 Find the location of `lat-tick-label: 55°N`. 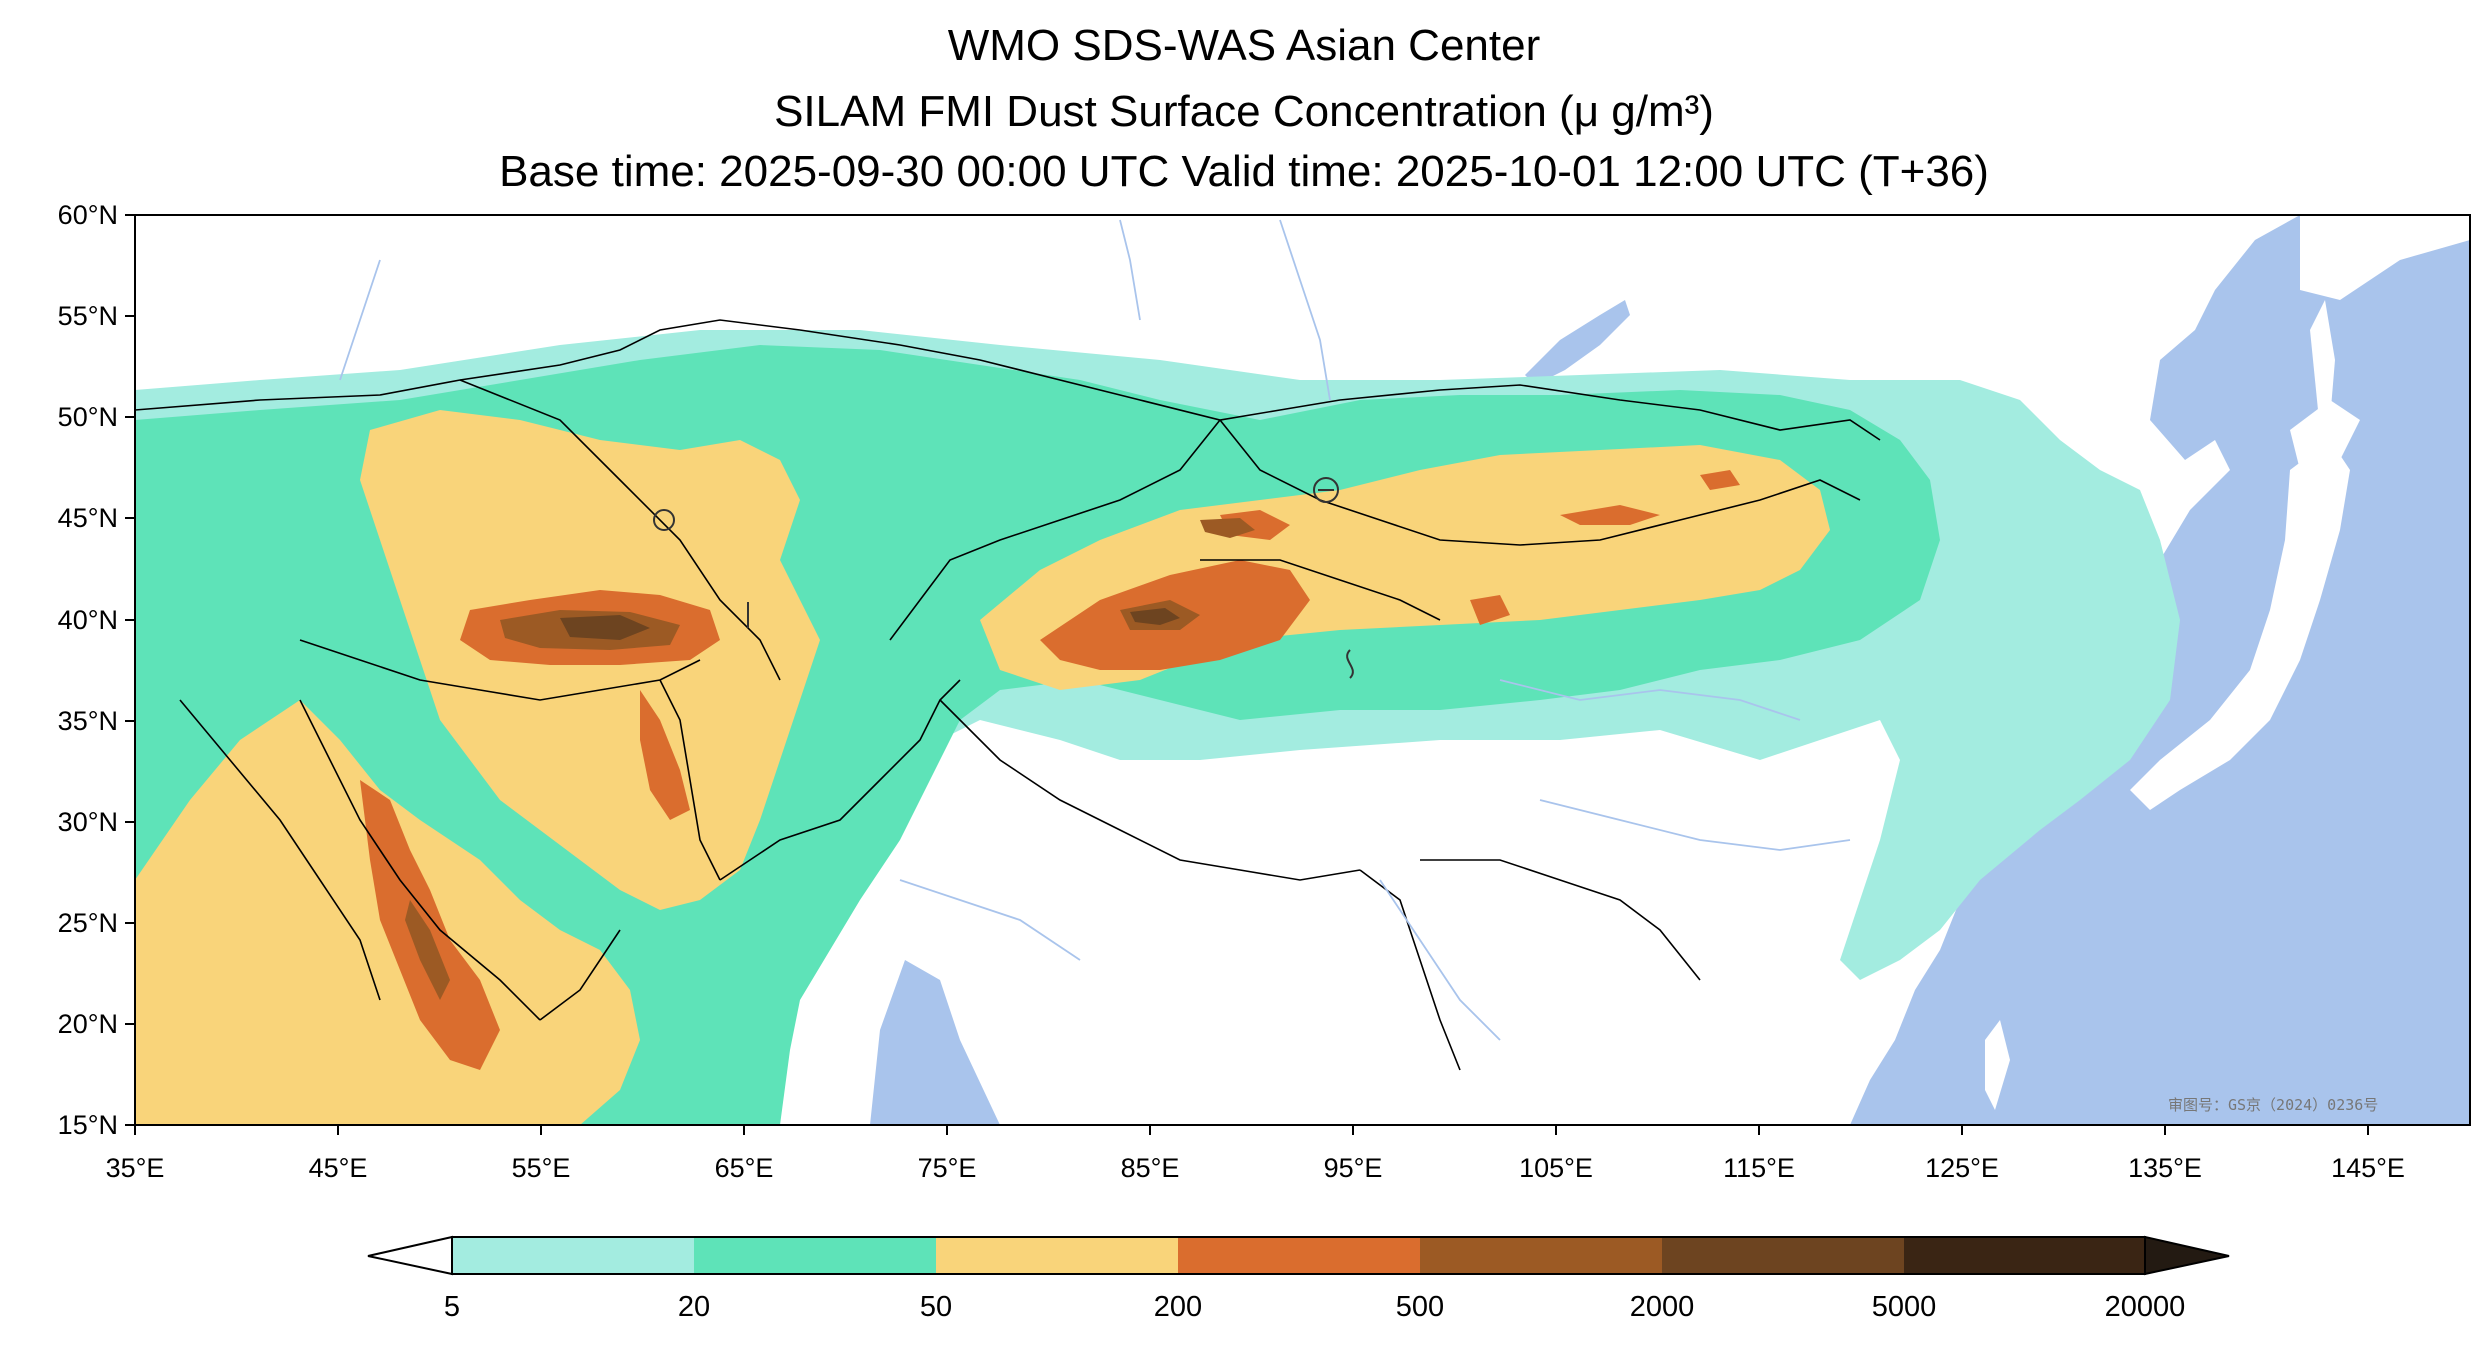

lat-tick-label: 55°N is located at coordinates (88, 316).